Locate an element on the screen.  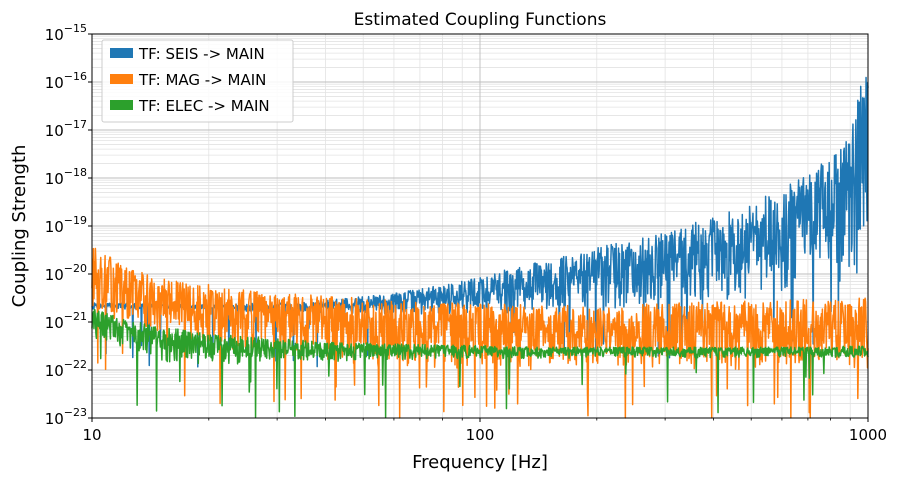
legend-label: TF: ELEC -> MAIN is located at coordinates (204, 106).